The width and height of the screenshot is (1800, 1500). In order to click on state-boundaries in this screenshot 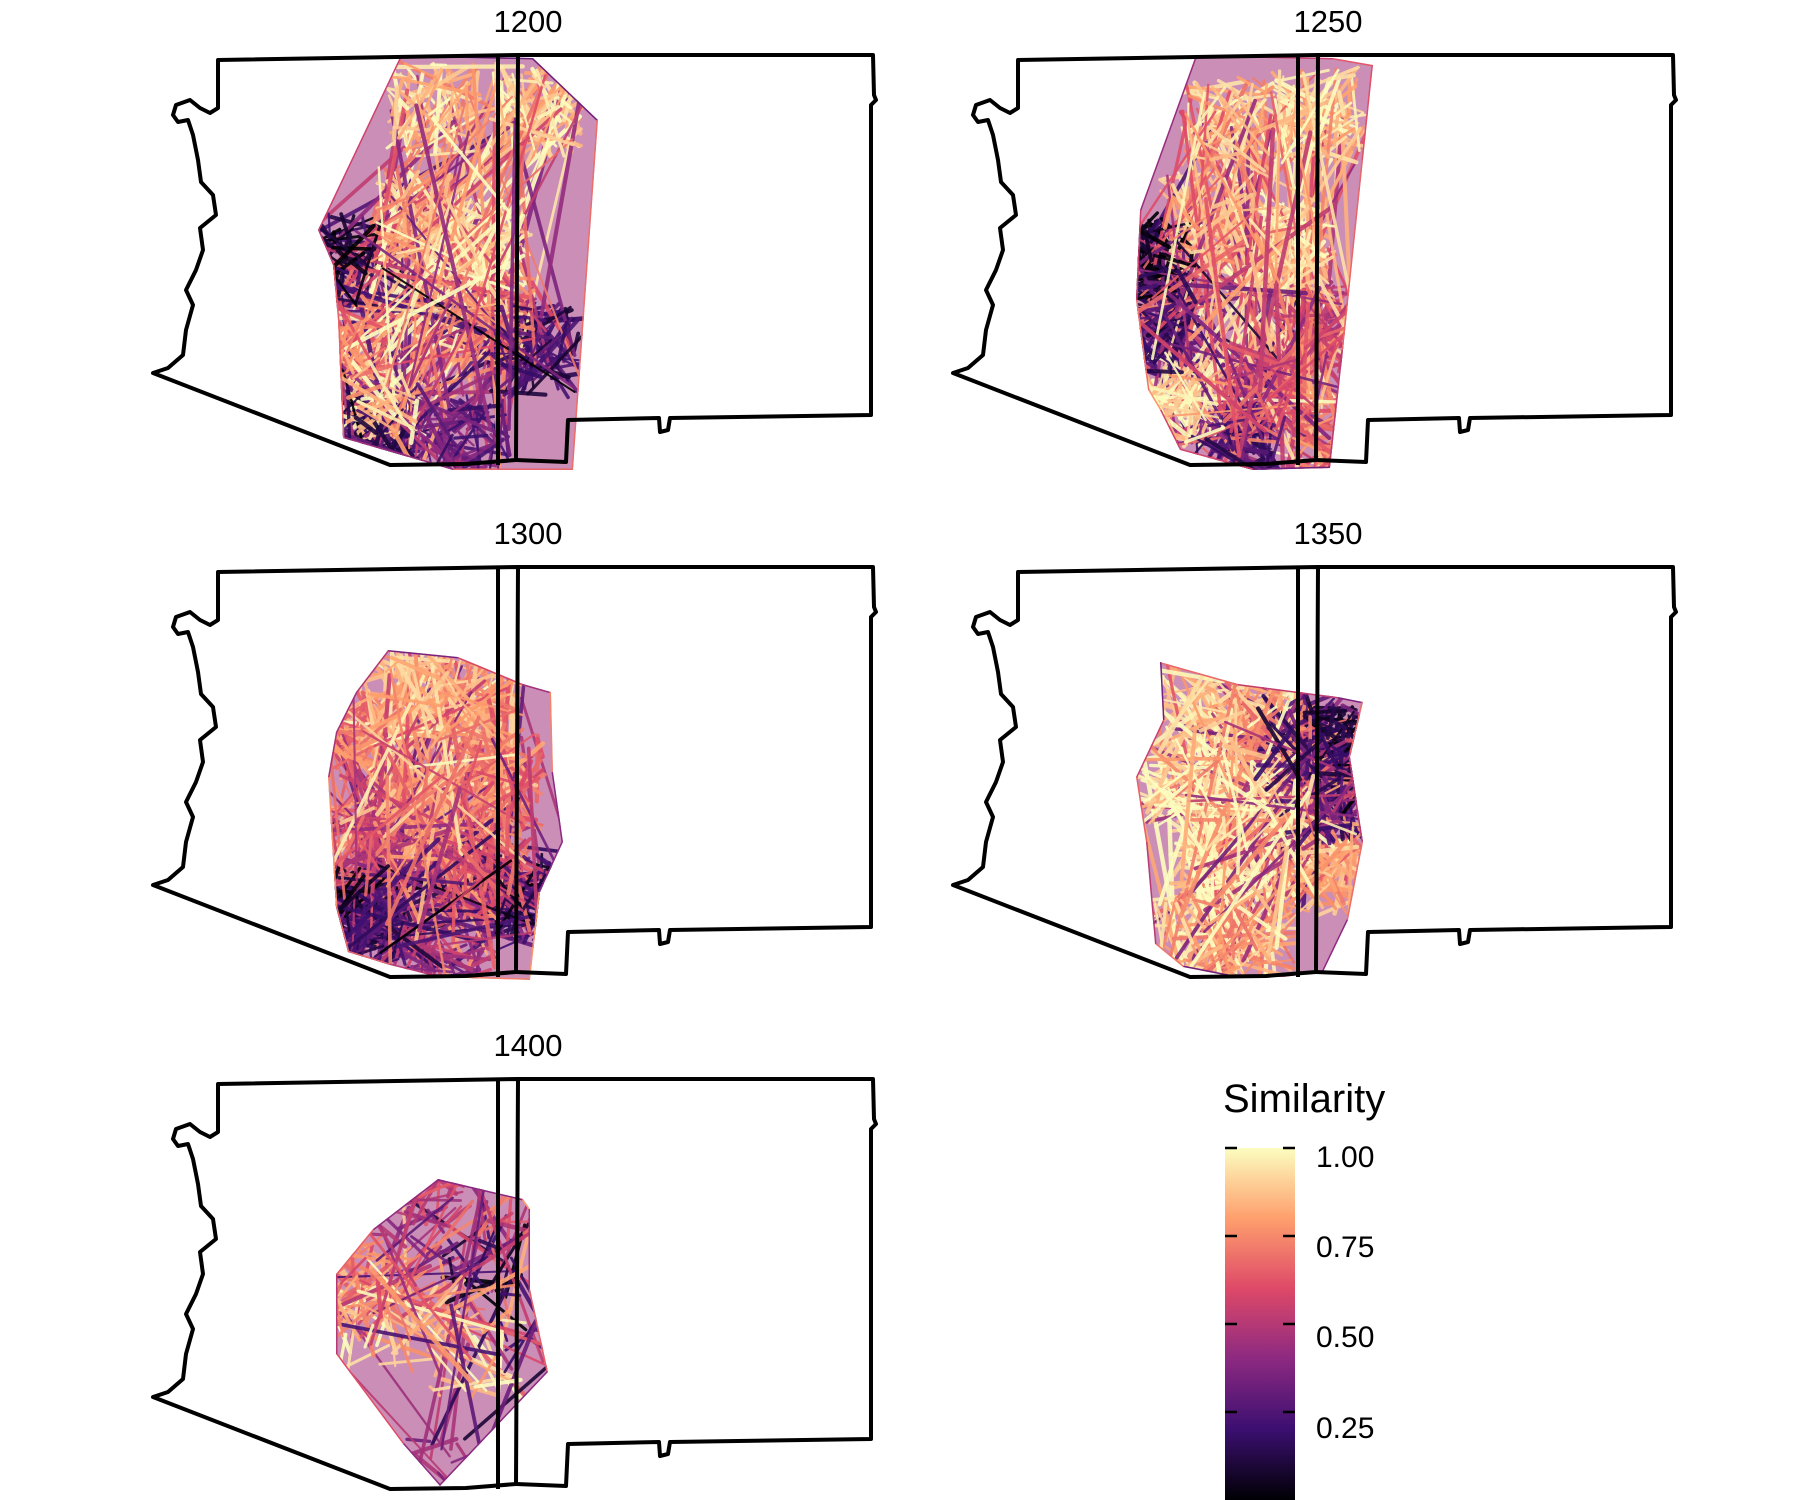, I will do `click(514, 772)`.